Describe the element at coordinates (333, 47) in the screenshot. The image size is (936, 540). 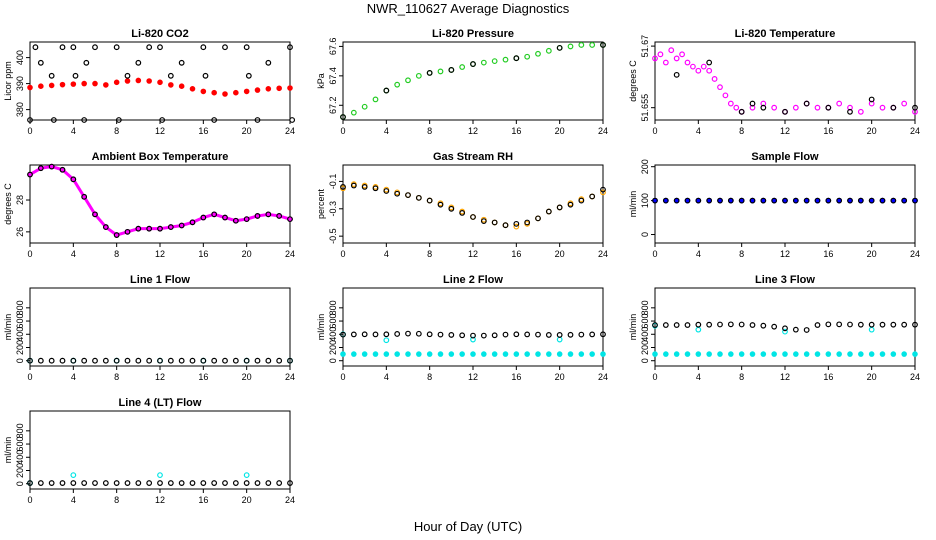
I see `y-tick-label: 67.6` at that location.